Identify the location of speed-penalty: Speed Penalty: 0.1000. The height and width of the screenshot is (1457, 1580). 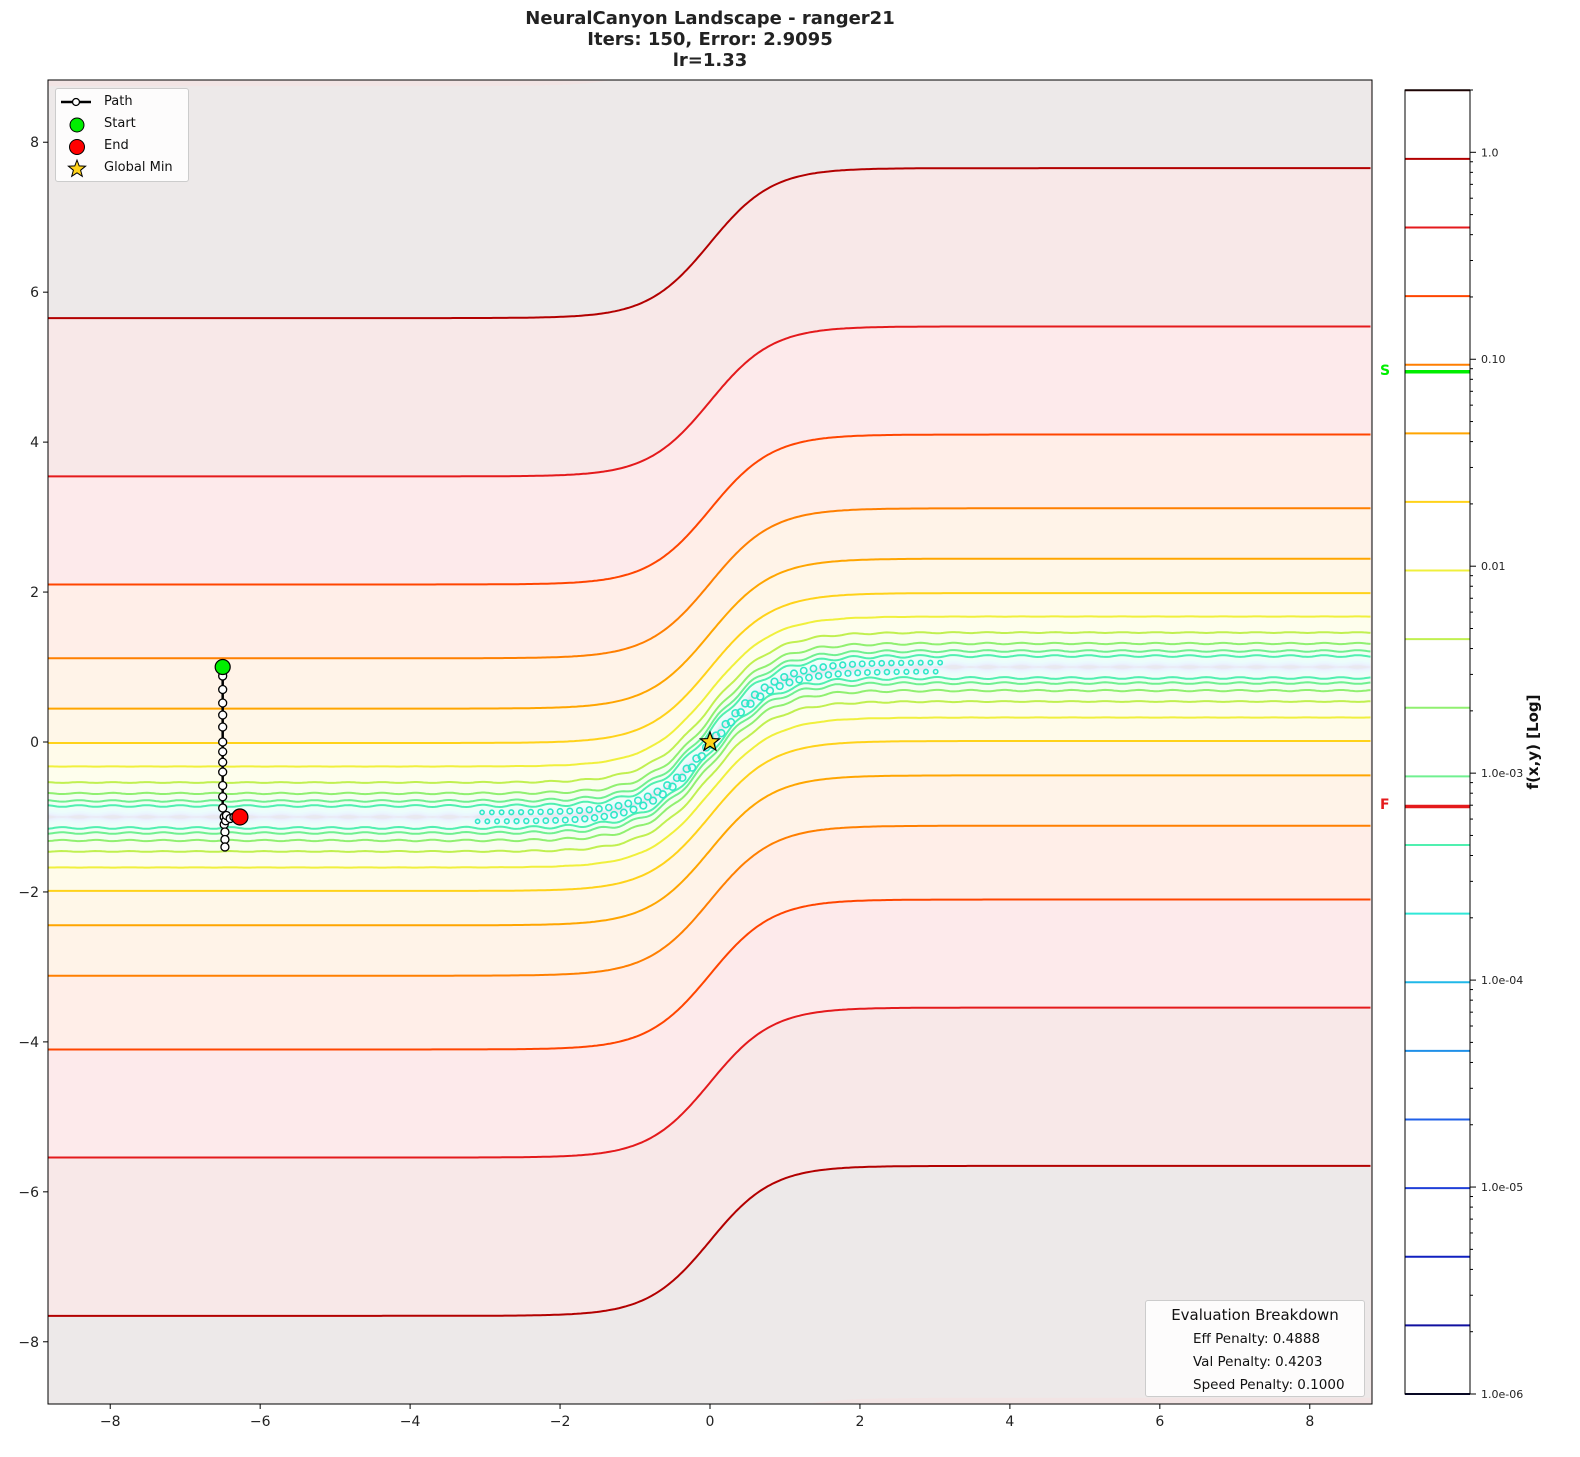
(1269, 1385).